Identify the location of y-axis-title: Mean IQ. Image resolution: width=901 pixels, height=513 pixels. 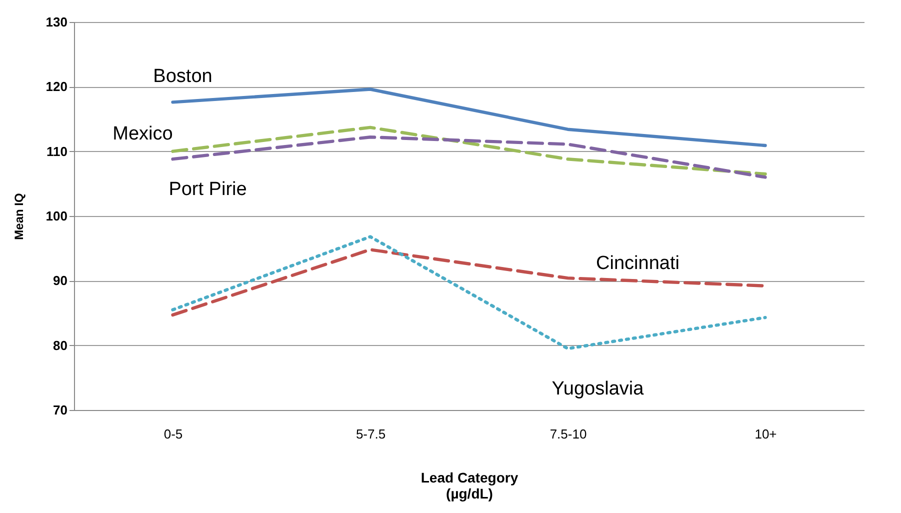
(19, 216).